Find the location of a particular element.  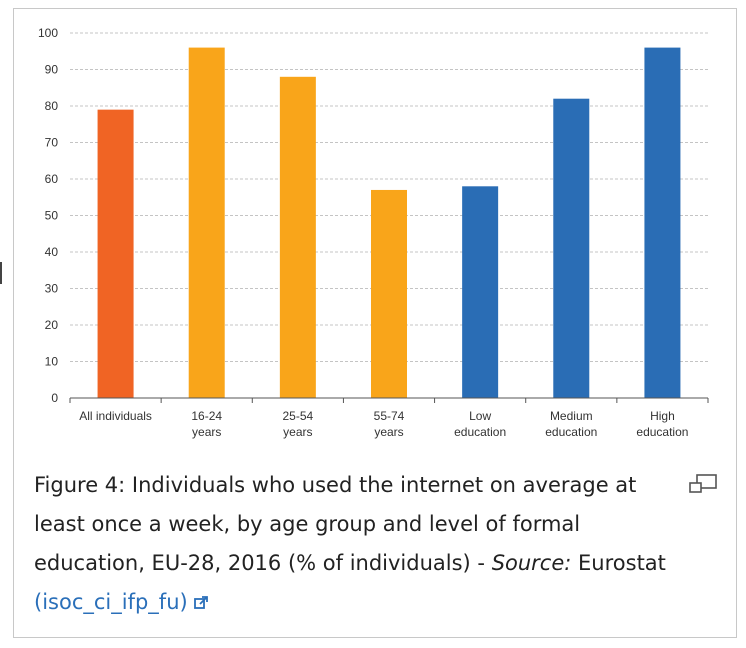

x-tick-label: 55-74 years is located at coordinates (389, 424).